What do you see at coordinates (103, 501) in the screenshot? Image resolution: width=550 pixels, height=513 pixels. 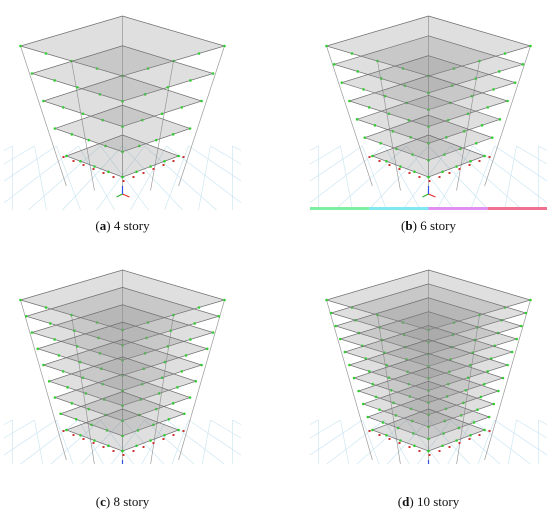 I see `caption-letter-c: c` at bounding box center [103, 501].